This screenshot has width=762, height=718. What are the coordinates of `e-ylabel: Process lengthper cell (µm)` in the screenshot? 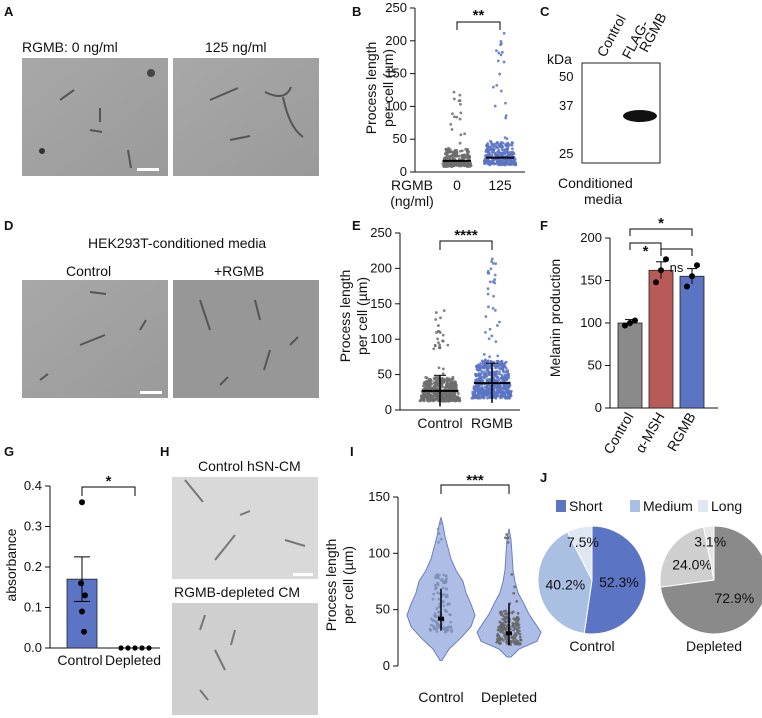 It's located at (353, 316).